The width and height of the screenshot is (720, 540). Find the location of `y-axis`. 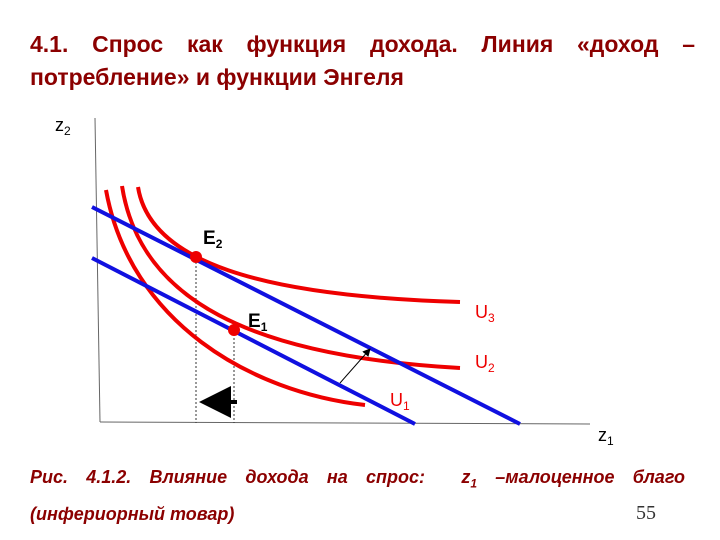

y-axis is located at coordinates (97, 270).